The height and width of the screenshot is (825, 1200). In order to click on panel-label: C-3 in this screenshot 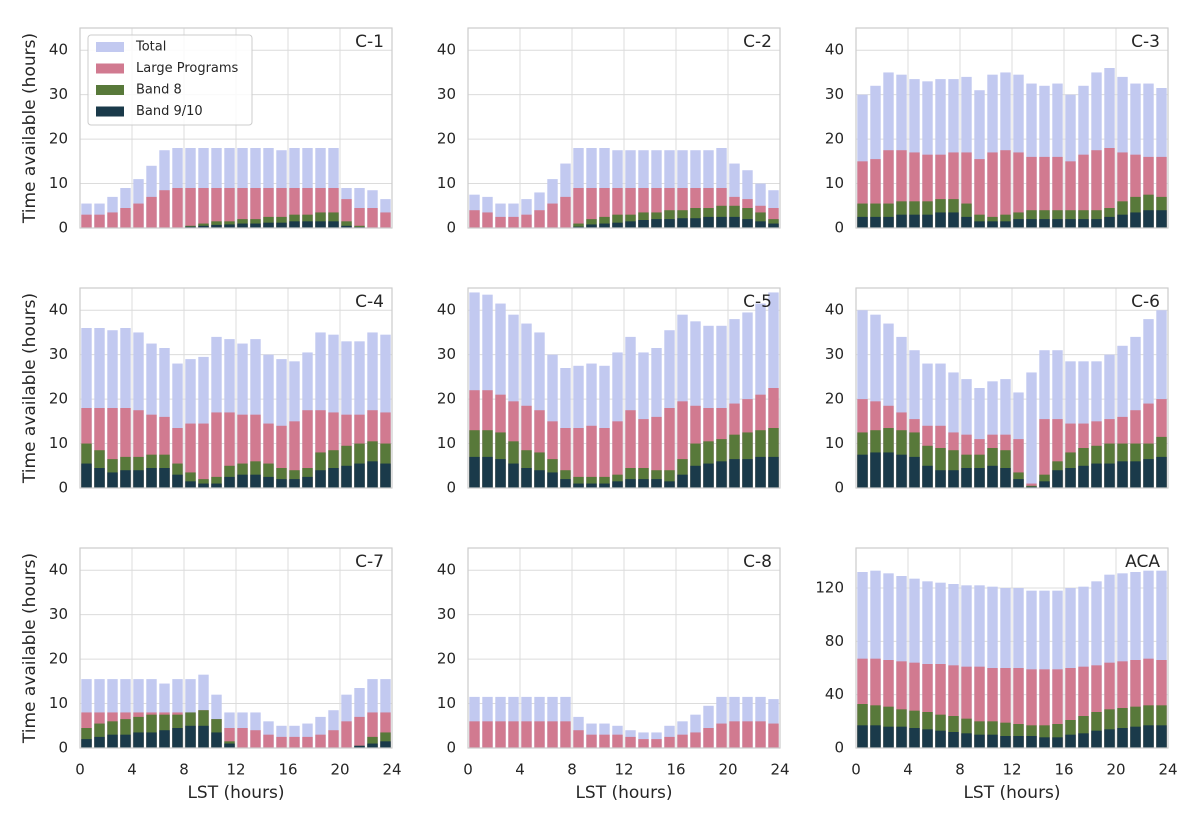, I will do `click(1145, 42)`.